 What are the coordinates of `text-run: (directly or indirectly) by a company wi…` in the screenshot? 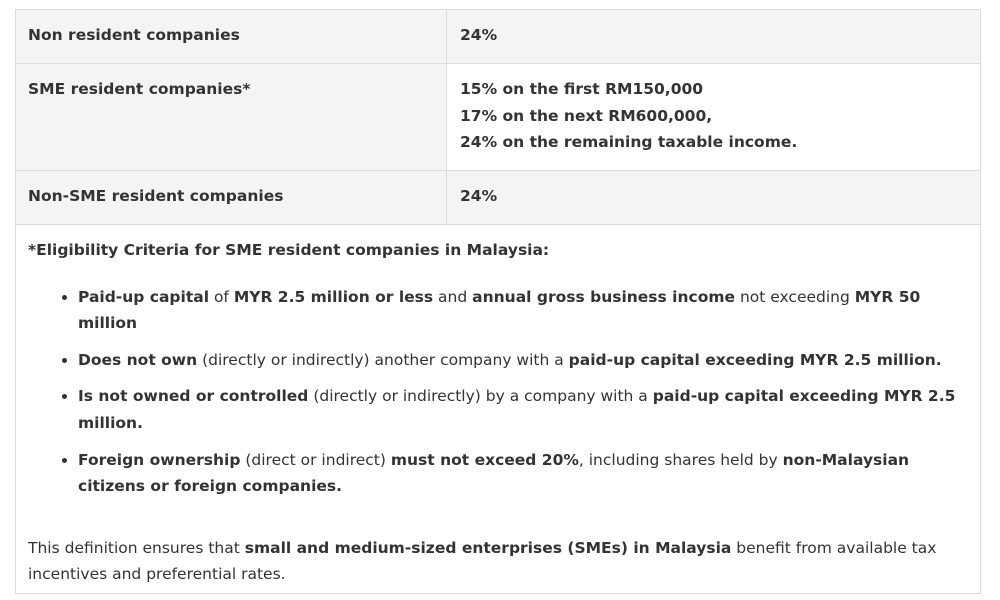 It's located at (480, 396).